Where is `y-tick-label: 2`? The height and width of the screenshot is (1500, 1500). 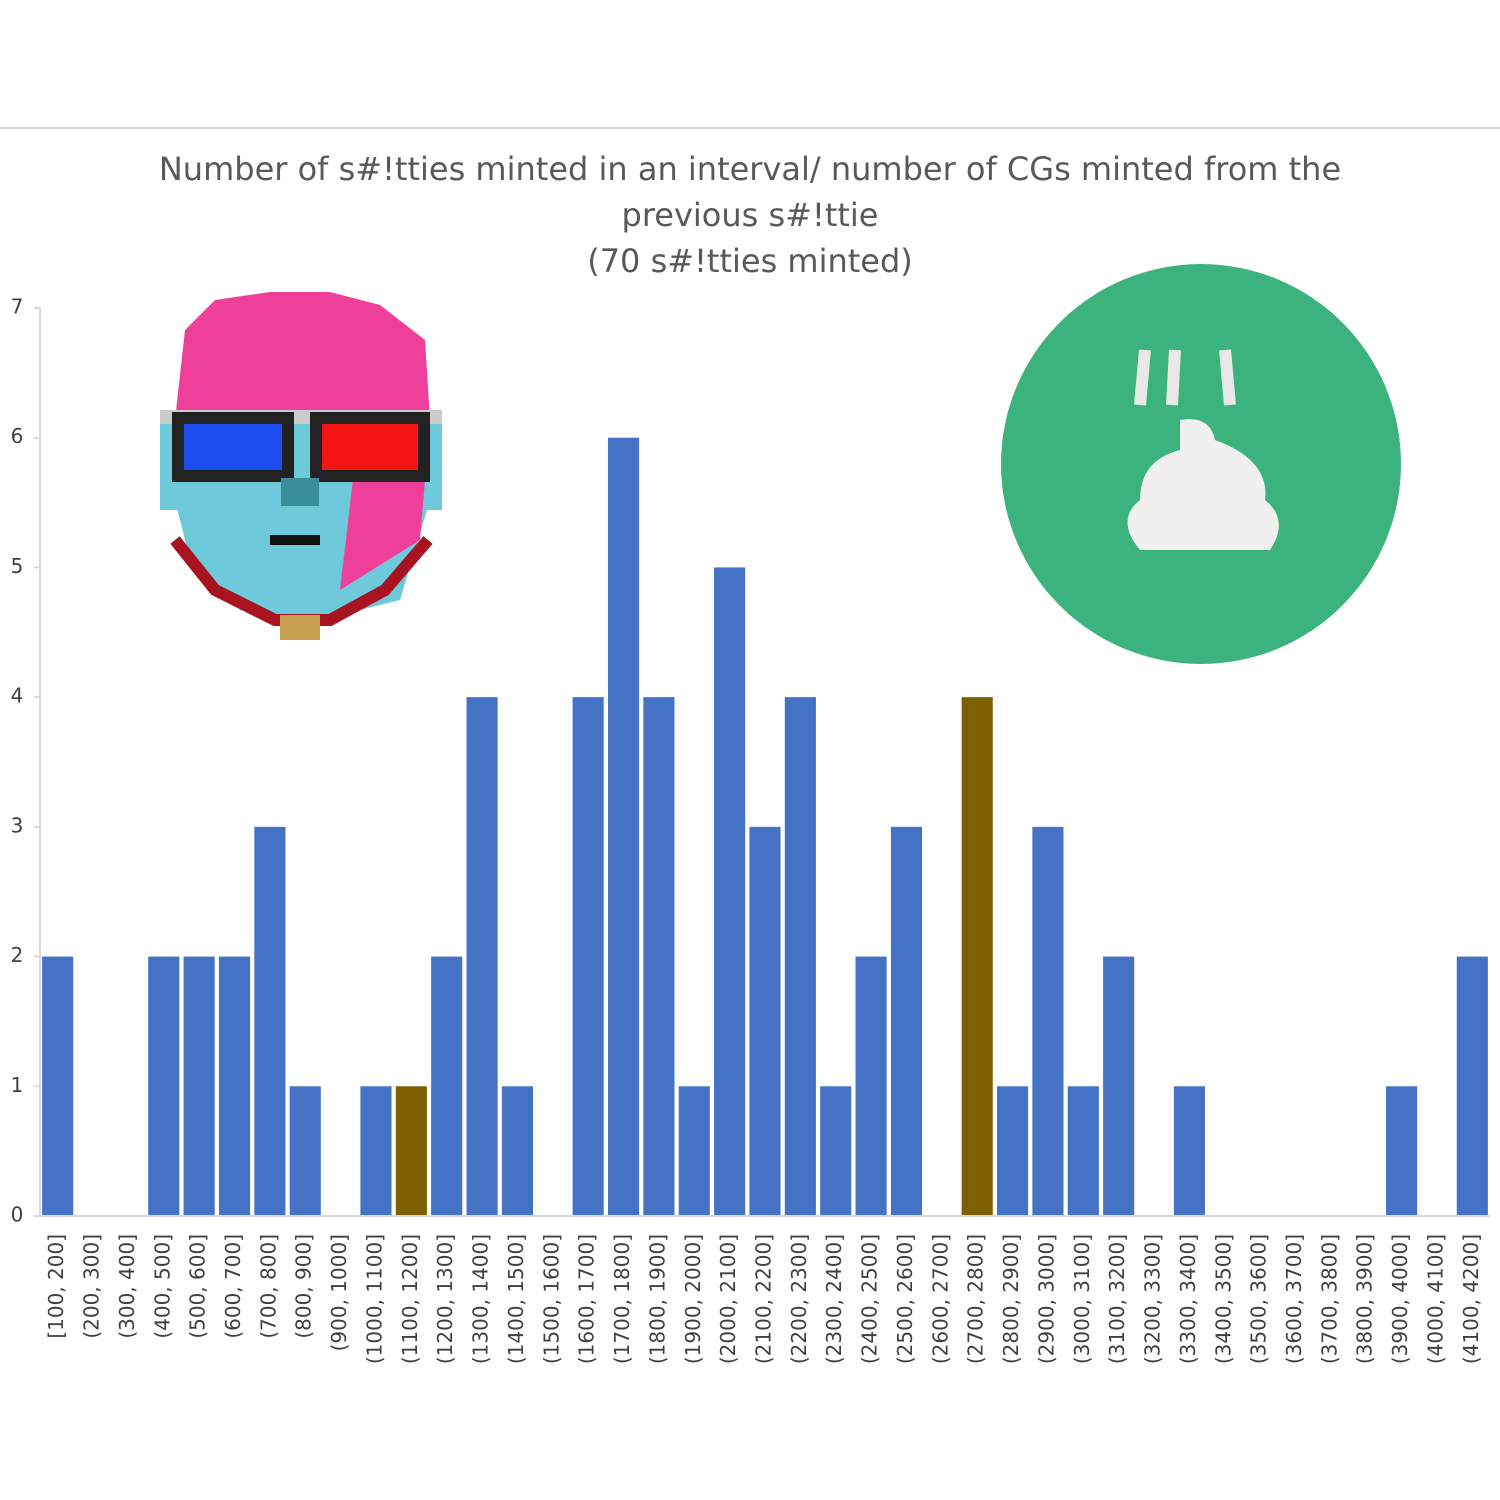 y-tick-label: 2 is located at coordinates (17, 955).